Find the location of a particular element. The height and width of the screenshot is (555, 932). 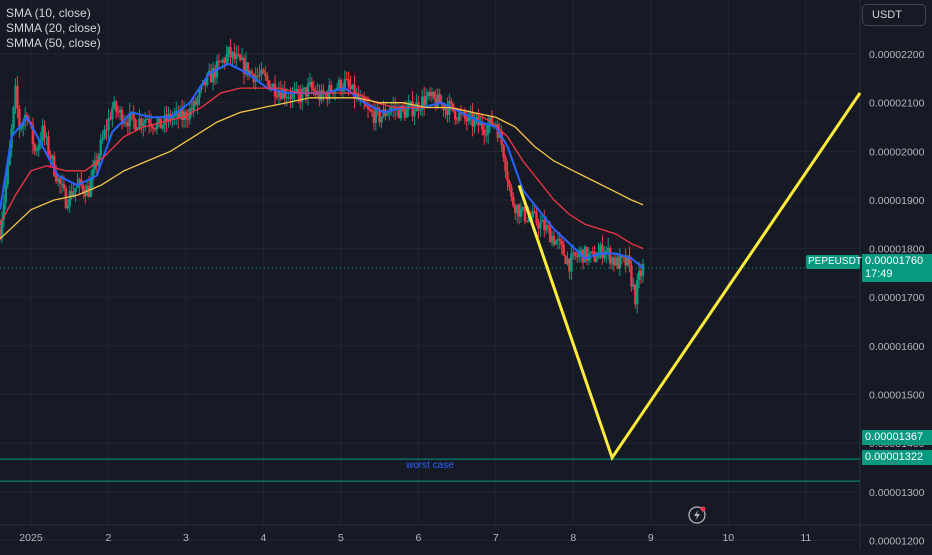

y-tick-label: 0.00002000 is located at coordinates (897, 152).